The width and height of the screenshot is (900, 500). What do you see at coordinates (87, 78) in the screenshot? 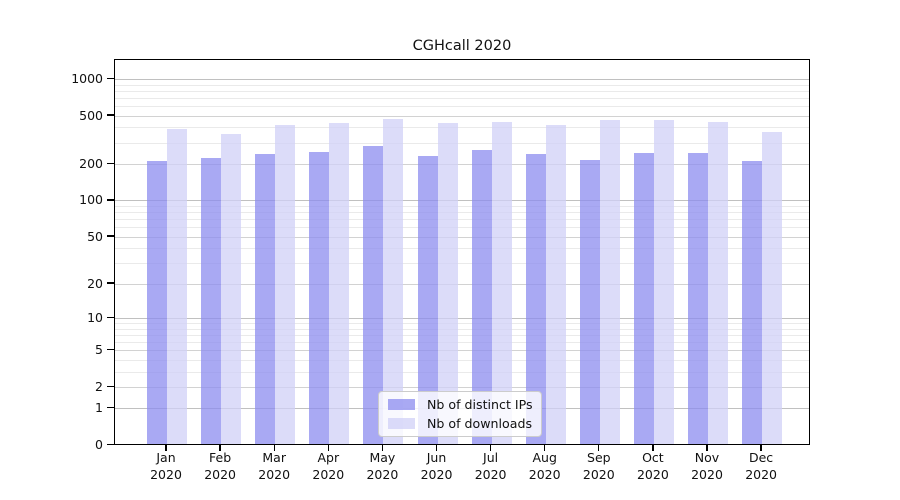
I see `y-tick-label-1000: 1000` at bounding box center [87, 78].